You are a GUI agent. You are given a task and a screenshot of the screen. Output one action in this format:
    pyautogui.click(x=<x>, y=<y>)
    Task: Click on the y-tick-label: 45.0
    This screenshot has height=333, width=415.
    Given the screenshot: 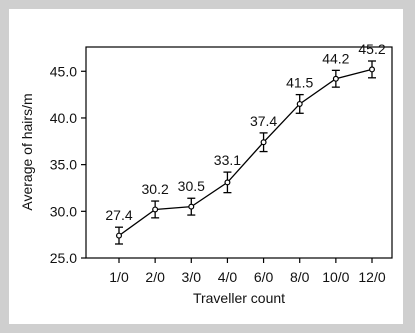 What is the action you would take?
    pyautogui.click(x=63, y=71)
    